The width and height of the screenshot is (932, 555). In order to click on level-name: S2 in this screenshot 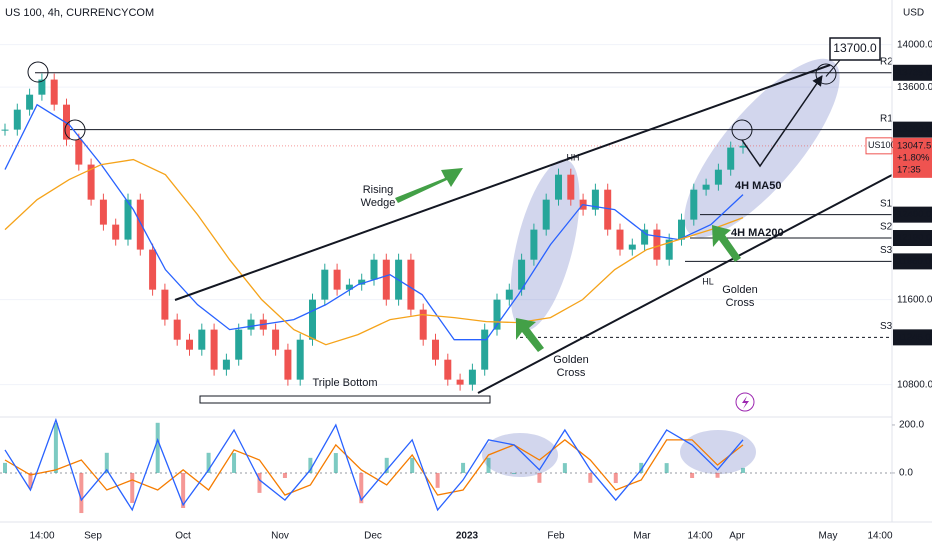, I will do `click(886, 227)`.